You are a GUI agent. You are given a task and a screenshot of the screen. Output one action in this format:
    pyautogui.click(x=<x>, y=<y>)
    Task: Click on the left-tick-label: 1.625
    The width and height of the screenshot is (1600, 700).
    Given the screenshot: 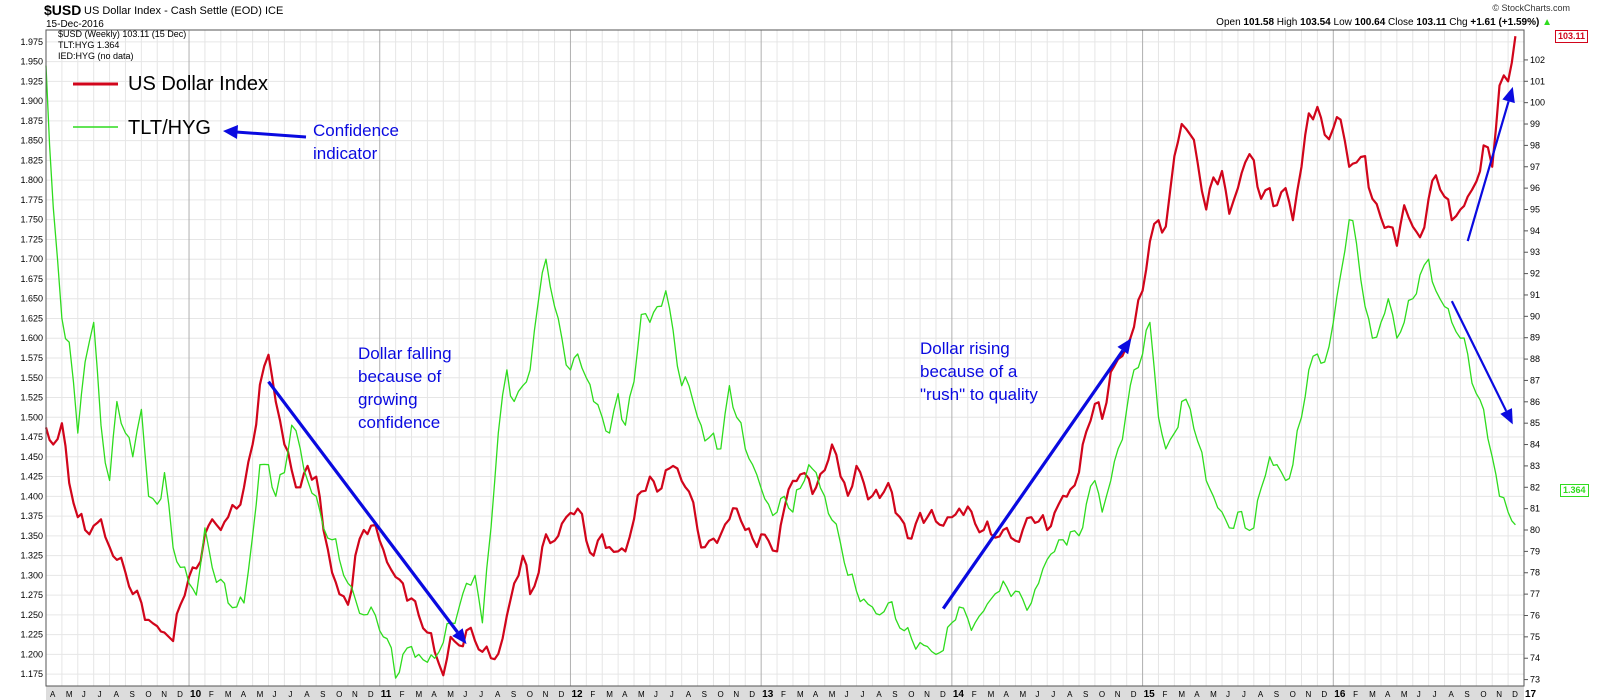 What is the action you would take?
    pyautogui.click(x=31, y=318)
    